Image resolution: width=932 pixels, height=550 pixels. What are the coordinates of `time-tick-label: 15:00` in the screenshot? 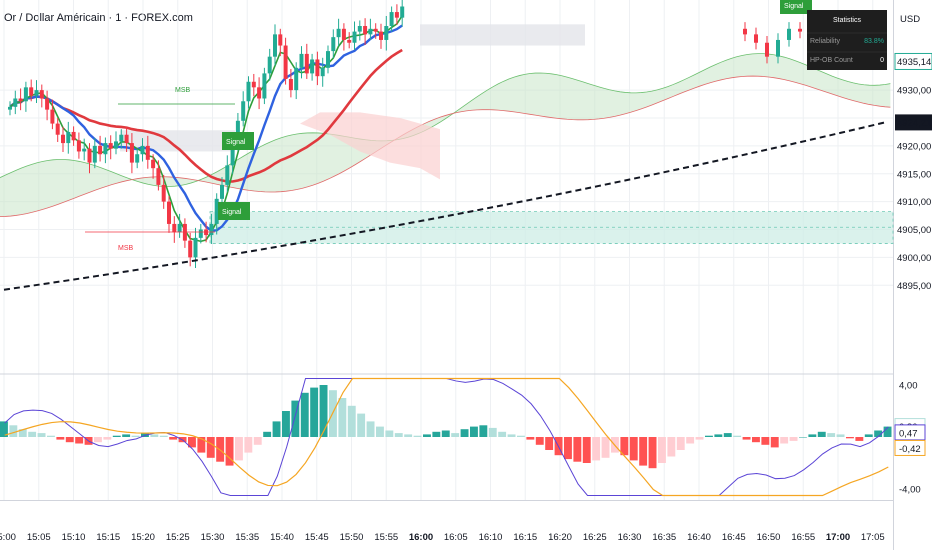 It's located at (8, 537).